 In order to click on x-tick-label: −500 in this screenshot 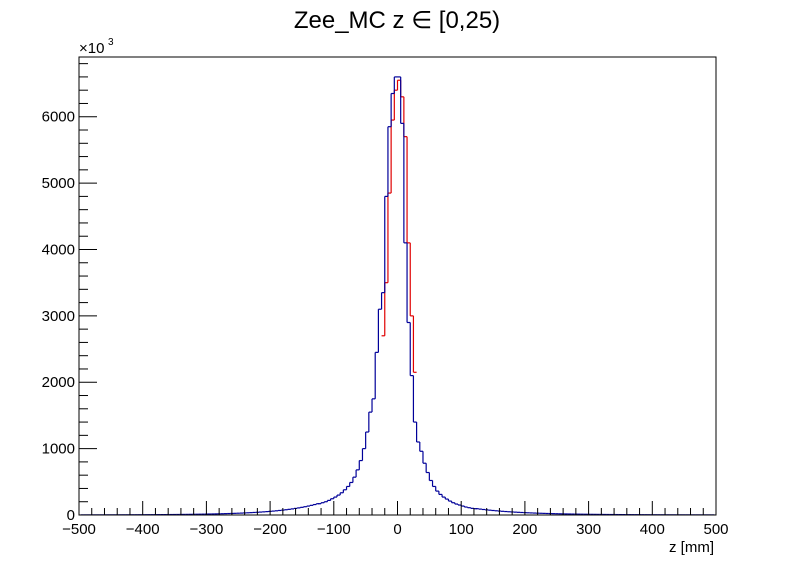, I will do `click(79, 529)`.